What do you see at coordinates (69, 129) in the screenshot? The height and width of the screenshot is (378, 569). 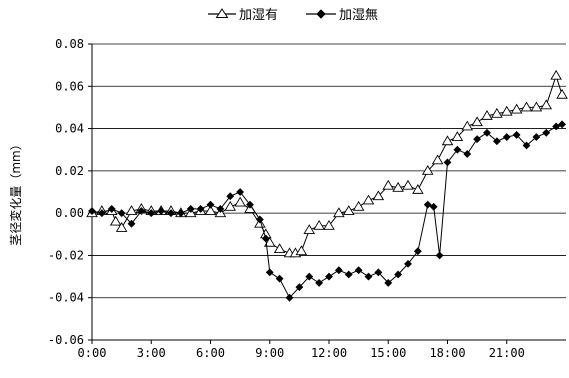 I see `y-tick-label: 0.04` at bounding box center [69, 129].